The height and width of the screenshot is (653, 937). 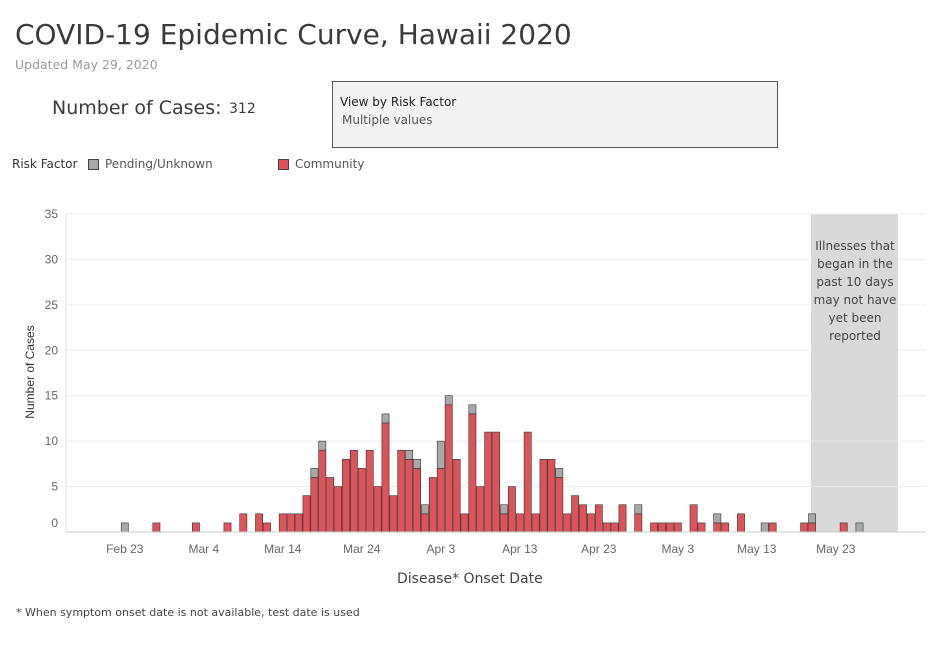 What do you see at coordinates (93, 164) in the screenshot?
I see `legend-swatch-pending` at bounding box center [93, 164].